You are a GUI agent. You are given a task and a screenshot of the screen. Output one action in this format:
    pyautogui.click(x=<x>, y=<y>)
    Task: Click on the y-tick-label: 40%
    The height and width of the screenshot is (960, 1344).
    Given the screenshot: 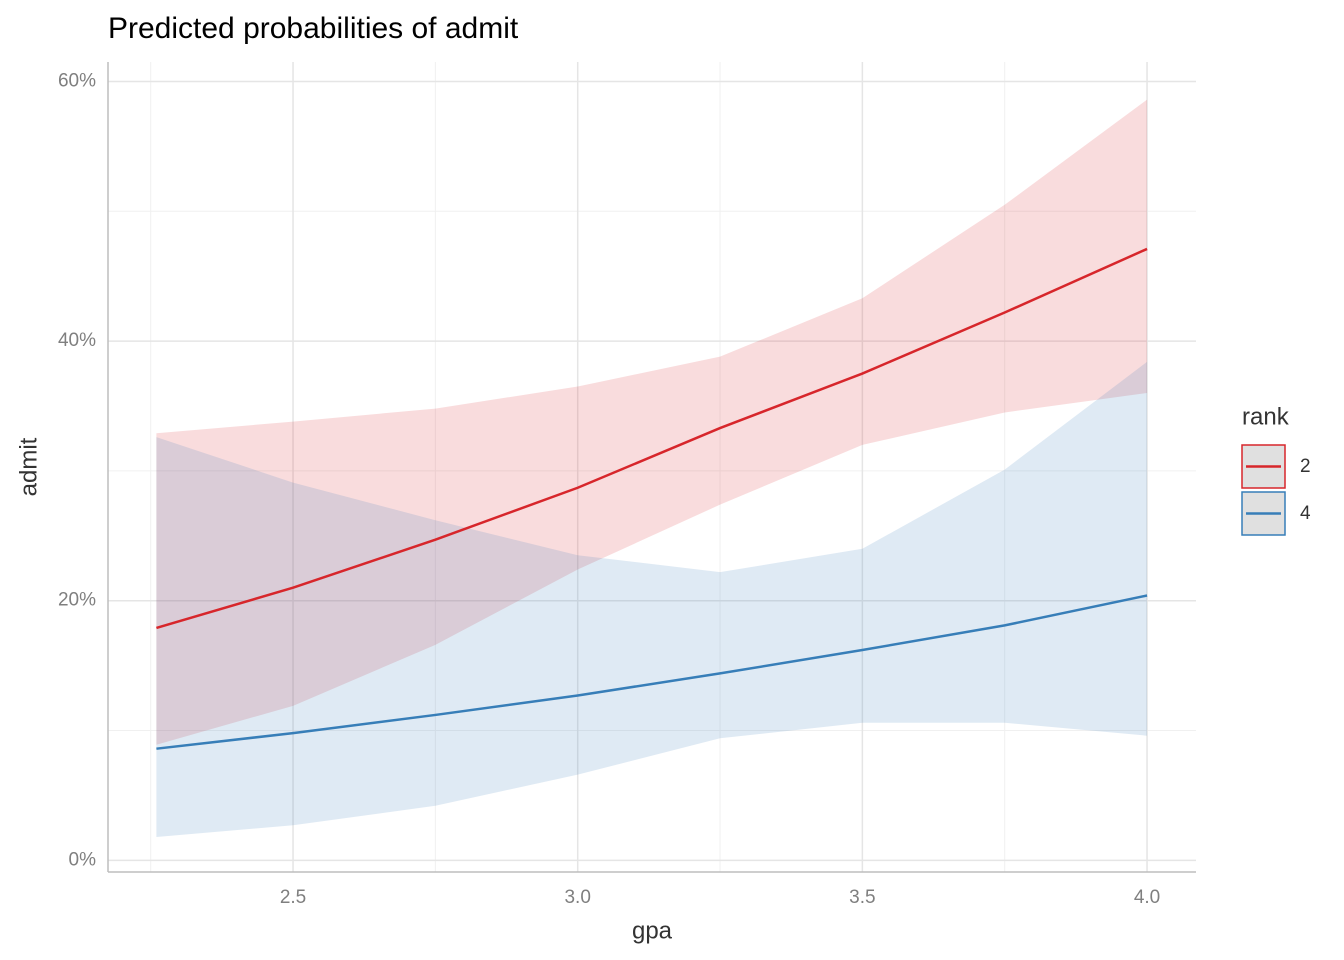 What is the action you would take?
    pyautogui.click(x=77, y=340)
    